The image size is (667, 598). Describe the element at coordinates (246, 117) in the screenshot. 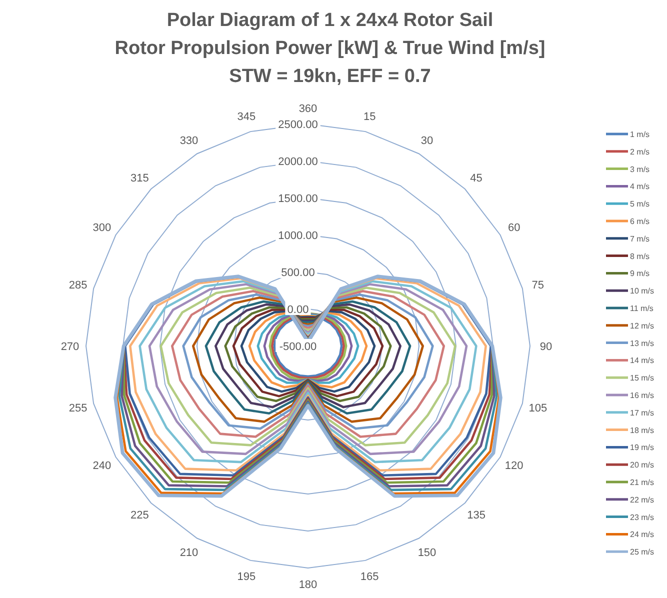

I see `spoke-label: 345` at that location.